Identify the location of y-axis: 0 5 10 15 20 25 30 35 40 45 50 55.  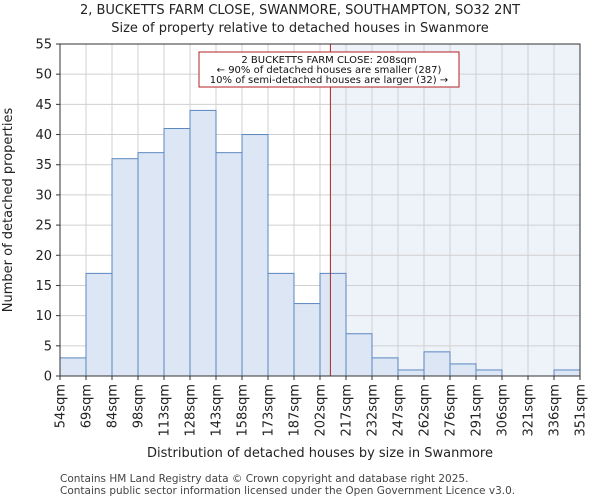
(47, 211).